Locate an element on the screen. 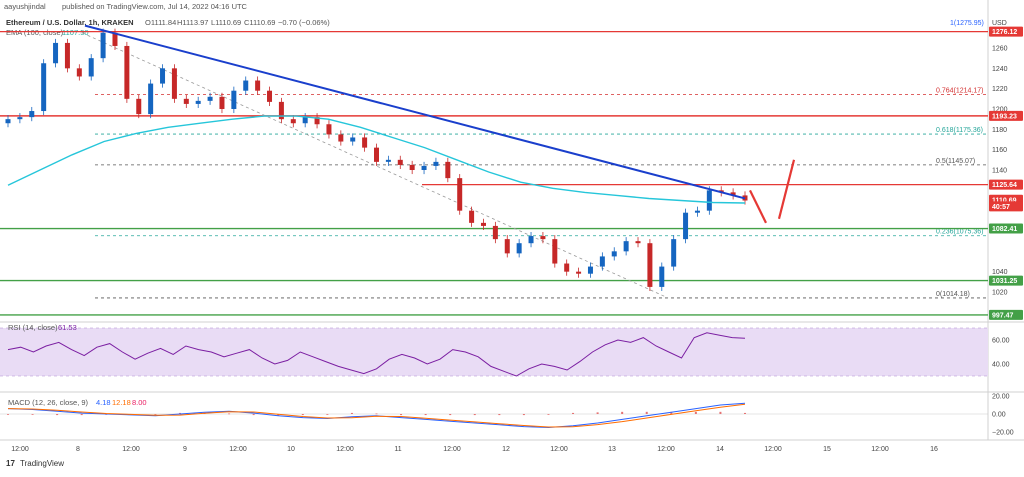 This screenshot has height=477, width=1024. rsi-label: RSI (14, close) is located at coordinates (33, 327).